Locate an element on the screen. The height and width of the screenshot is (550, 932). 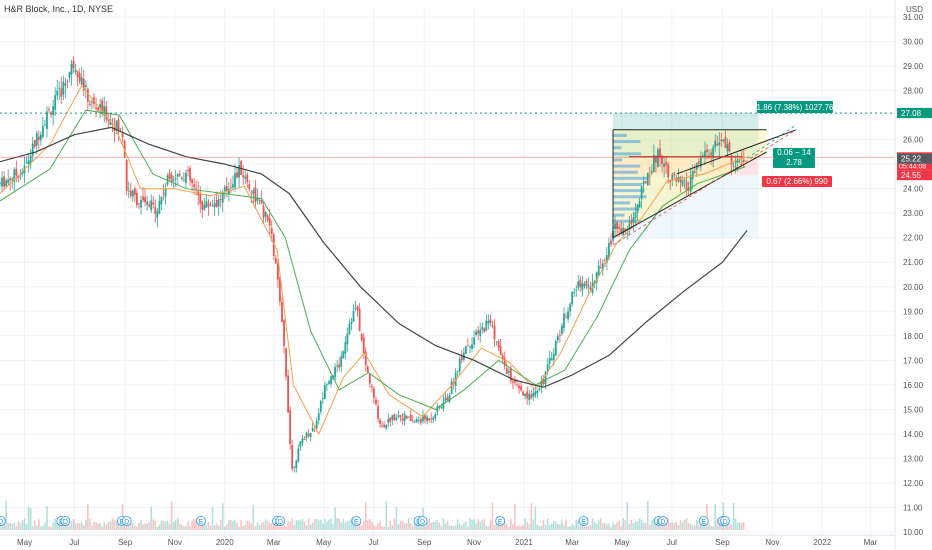
time-tick-label: 2021 is located at coordinates (524, 542).